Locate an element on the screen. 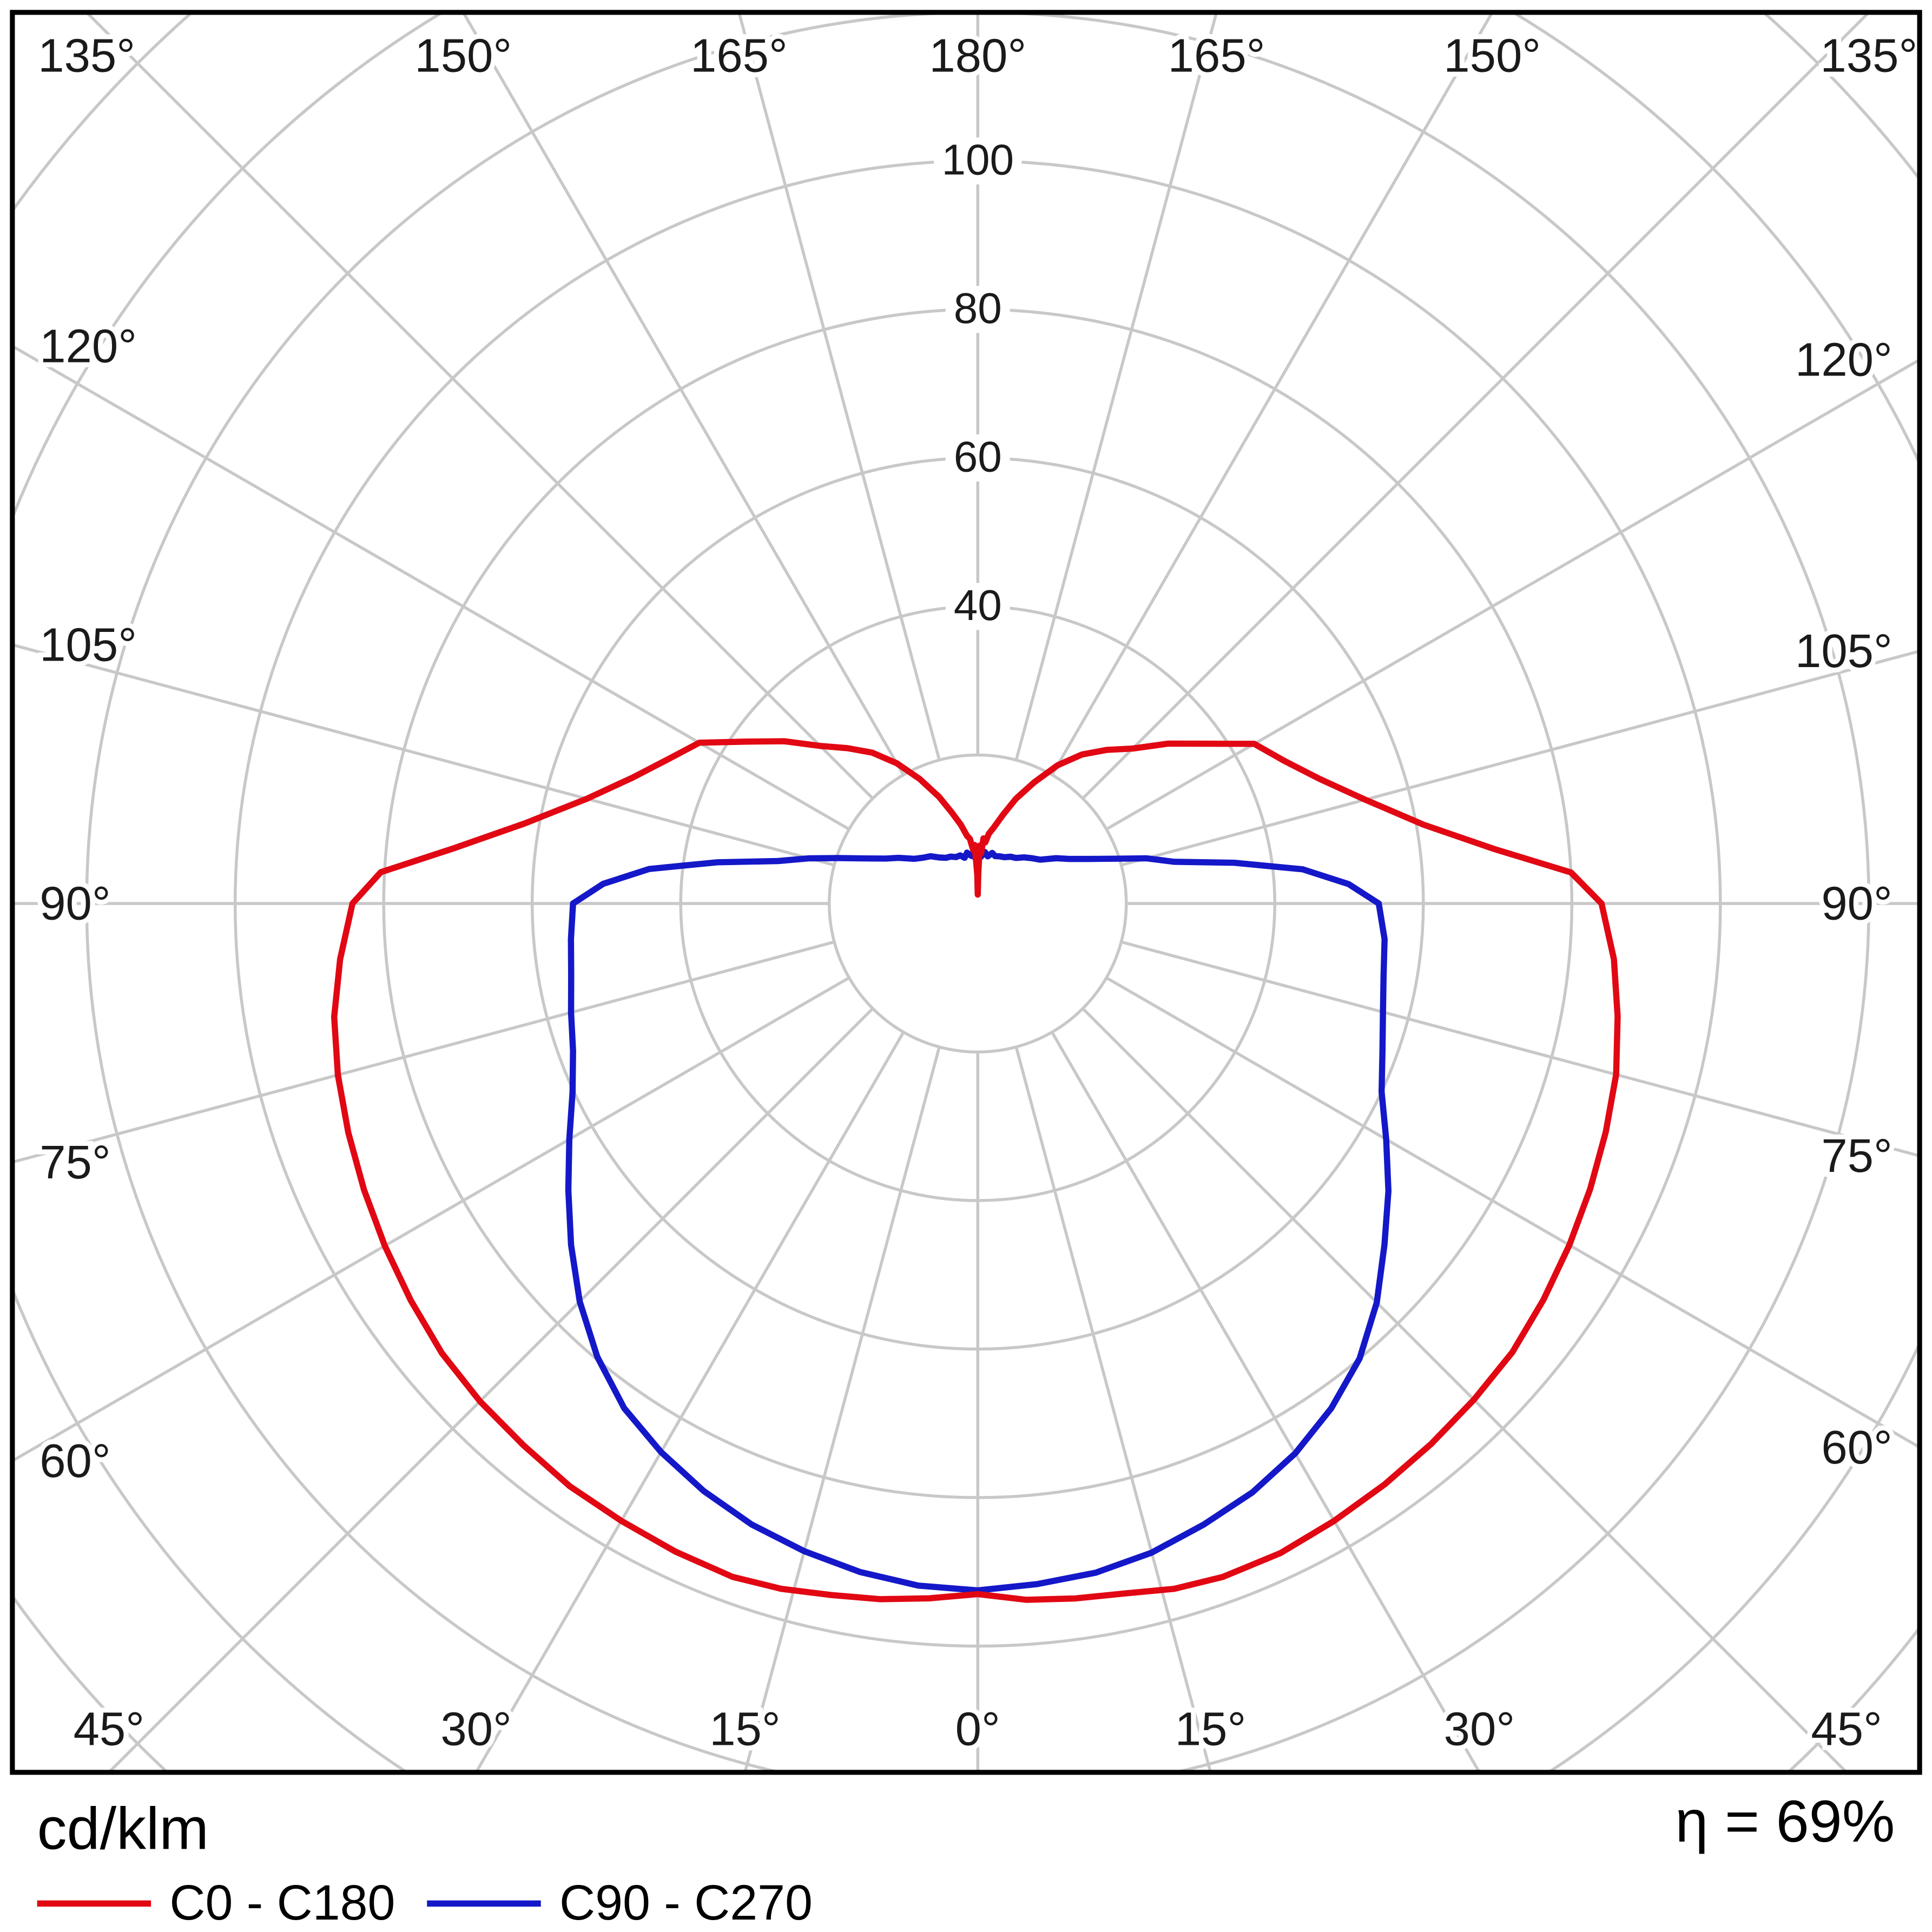 The image size is (1932, 1932). radial-tick-label: 100 is located at coordinates (978, 160).